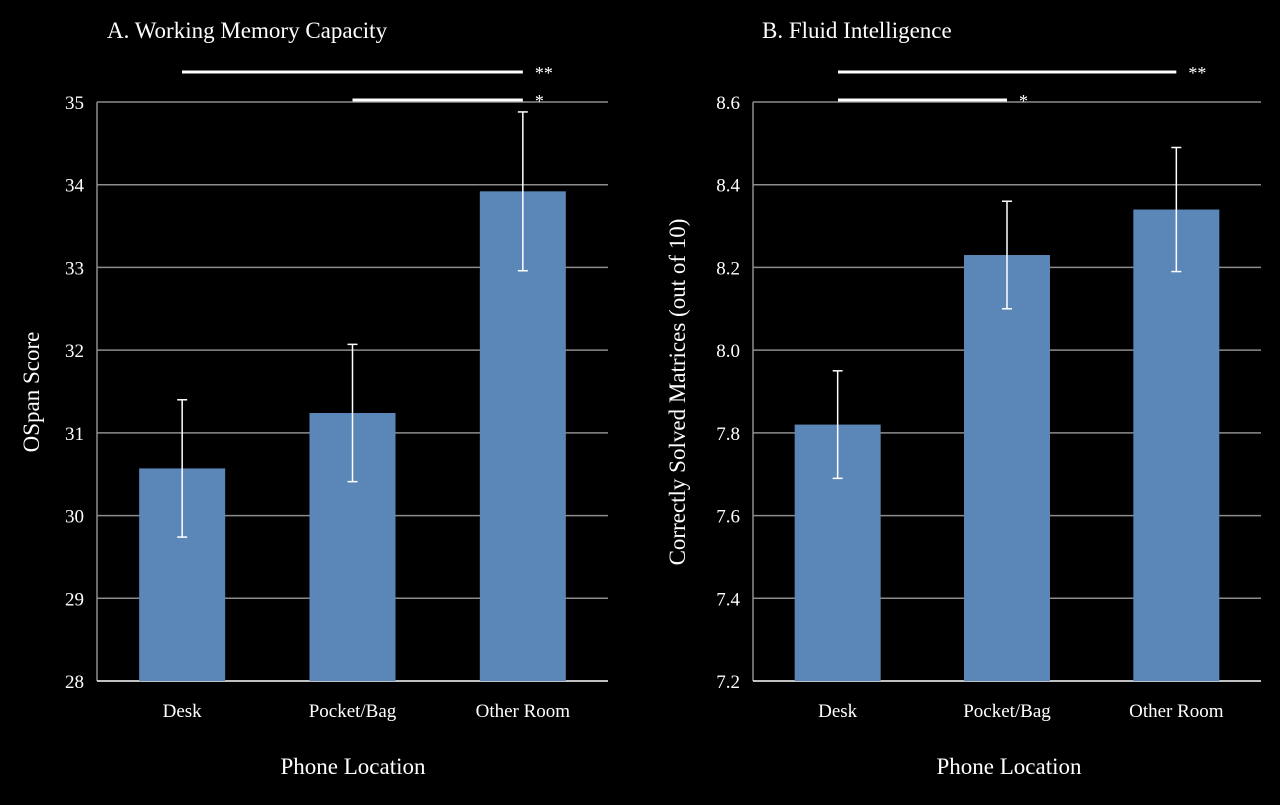  Describe the element at coordinates (74, 599) in the screenshot. I see `y-tick-label: 29` at that location.